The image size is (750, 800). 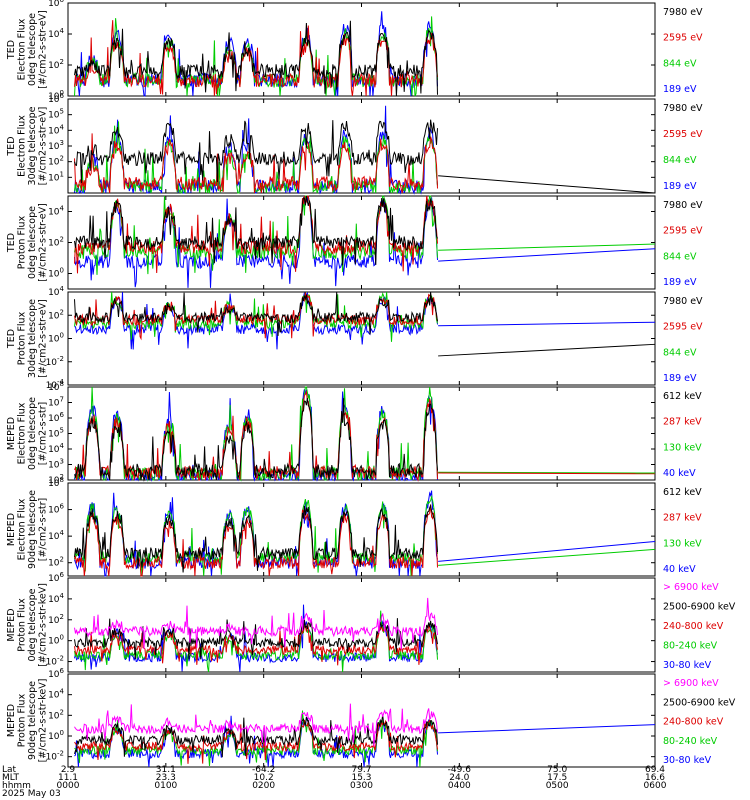 I want to click on legend-label: 40 keV, so click(x=679, y=569).